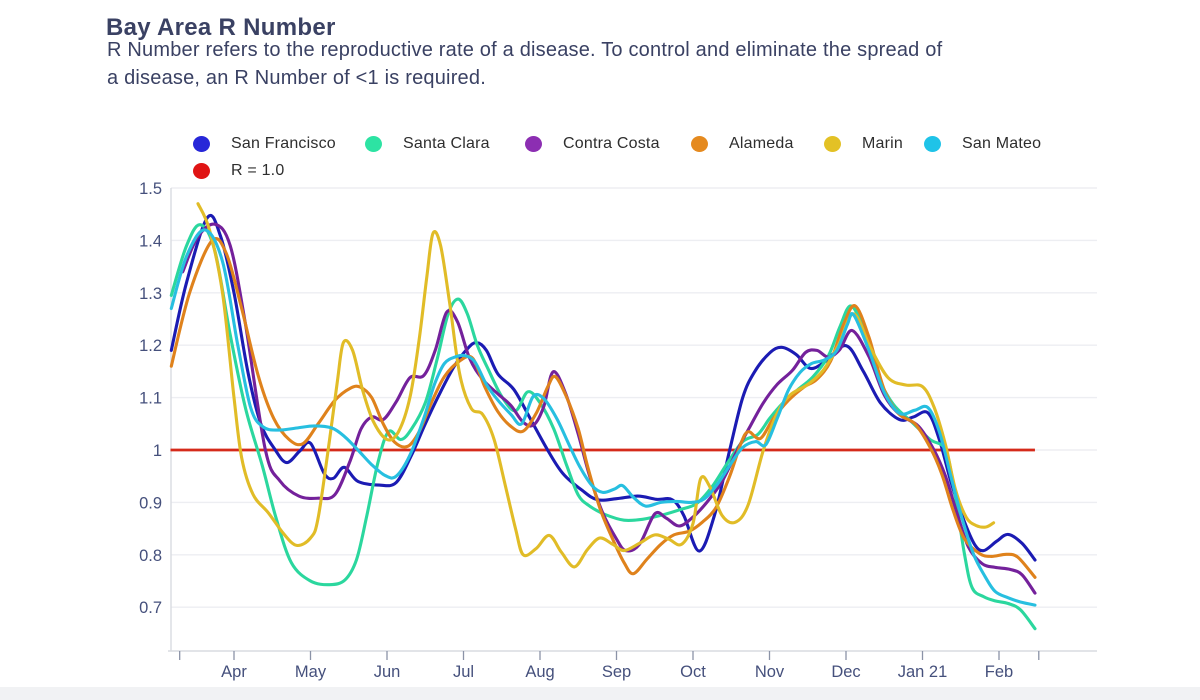  What do you see at coordinates (699, 144) in the screenshot?
I see `legend-dot-alameda` at bounding box center [699, 144].